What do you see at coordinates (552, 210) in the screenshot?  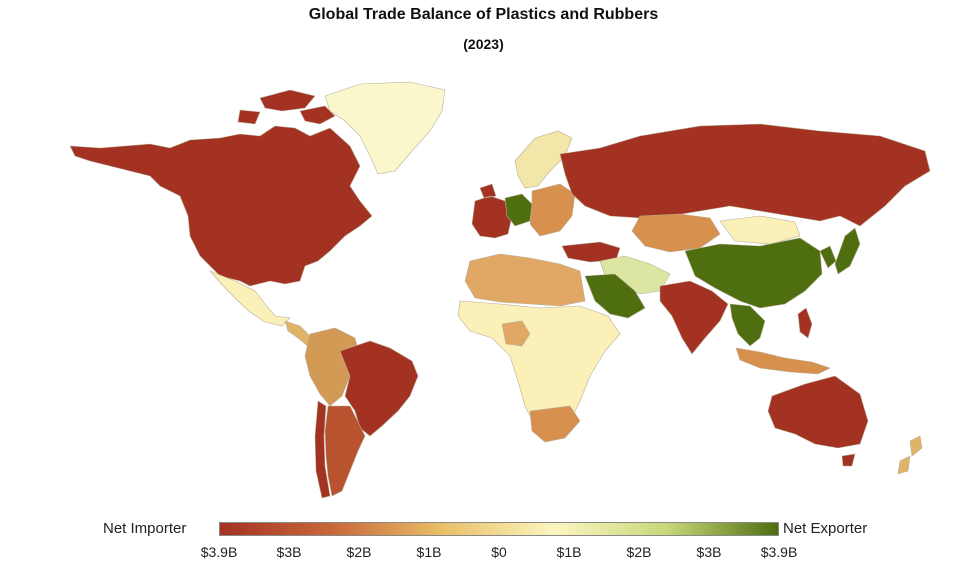 I see `eastern-europe` at bounding box center [552, 210].